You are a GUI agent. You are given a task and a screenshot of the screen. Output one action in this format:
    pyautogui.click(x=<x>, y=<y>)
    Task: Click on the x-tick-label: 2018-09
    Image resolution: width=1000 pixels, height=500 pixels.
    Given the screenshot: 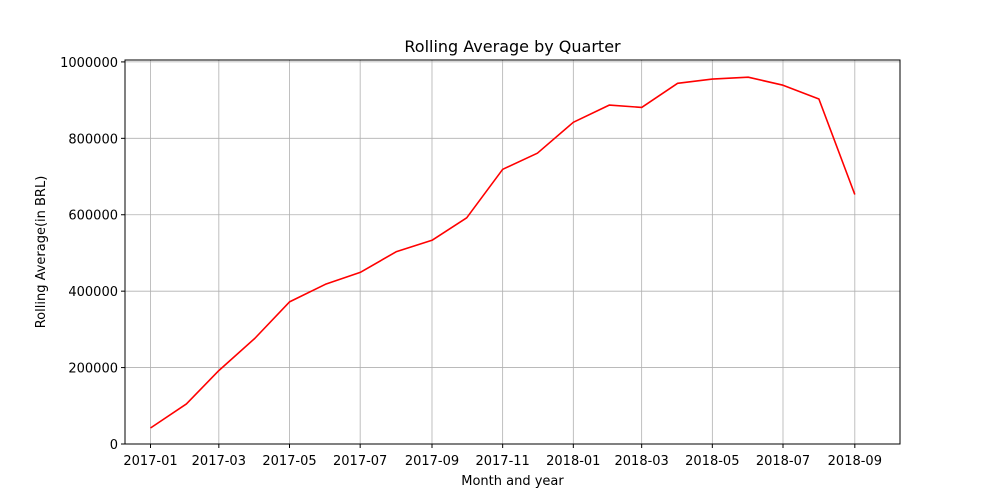 What is the action you would take?
    pyautogui.click(x=855, y=461)
    